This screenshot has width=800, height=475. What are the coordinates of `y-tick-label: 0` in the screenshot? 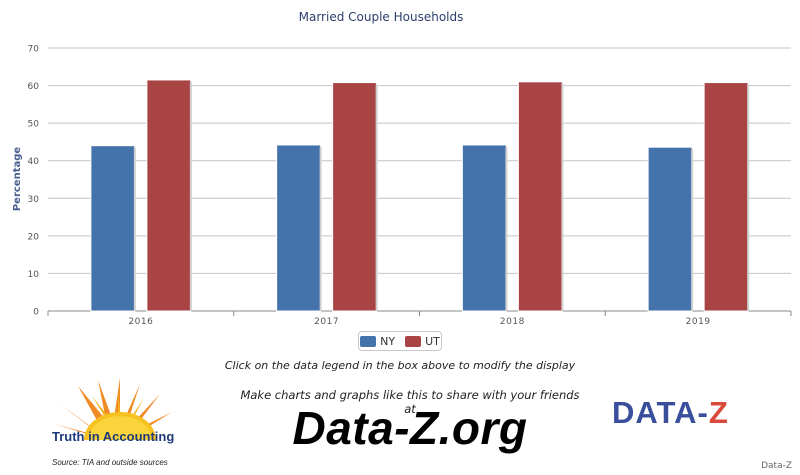 It's located at (36, 313).